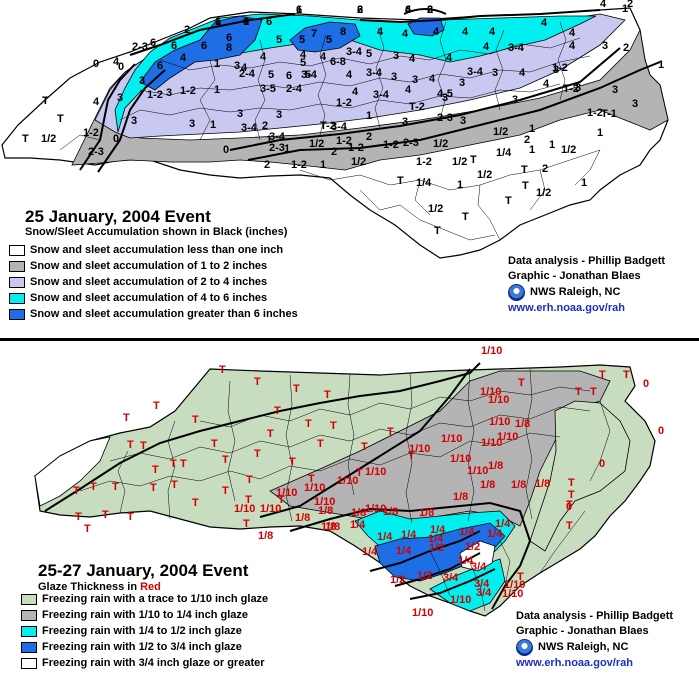 This screenshot has width=699, height=680. Describe the element at coordinates (484, 593) in the screenshot. I see `map-value-label: 3/4` at that location.